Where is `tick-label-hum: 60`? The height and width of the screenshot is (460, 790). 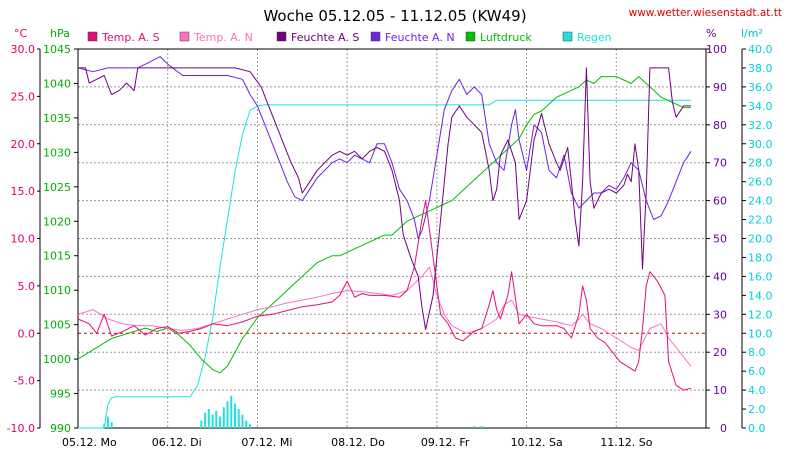
tick-label-hum: 60 is located at coordinates (720, 201).